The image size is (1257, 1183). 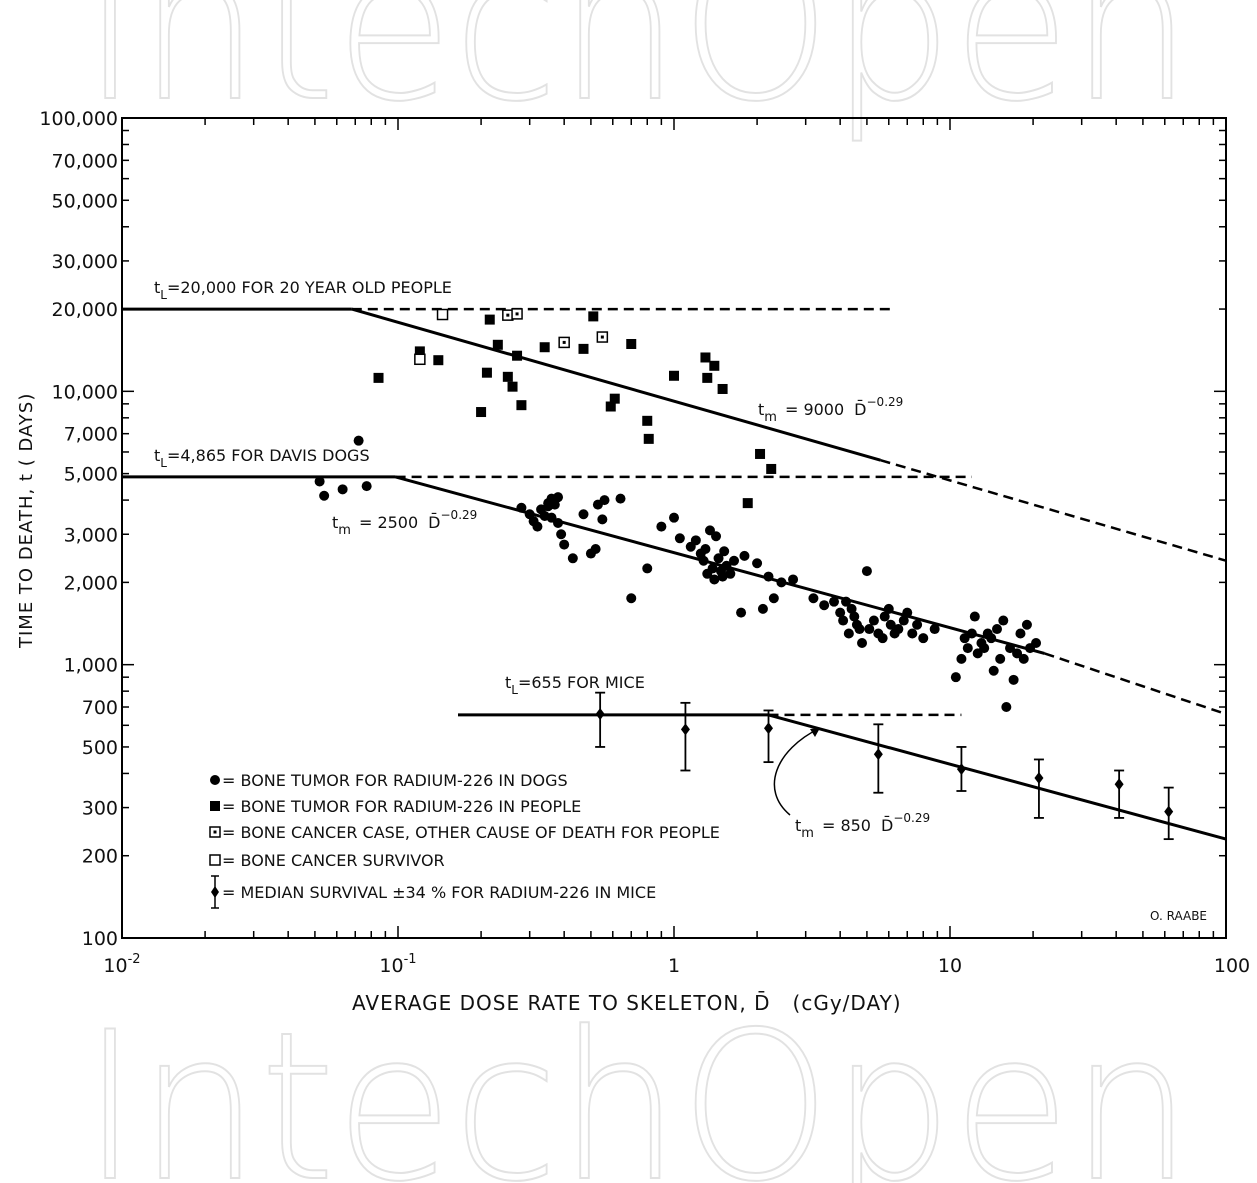 I want to click on y-tick-label: 200, so click(x=100, y=857).